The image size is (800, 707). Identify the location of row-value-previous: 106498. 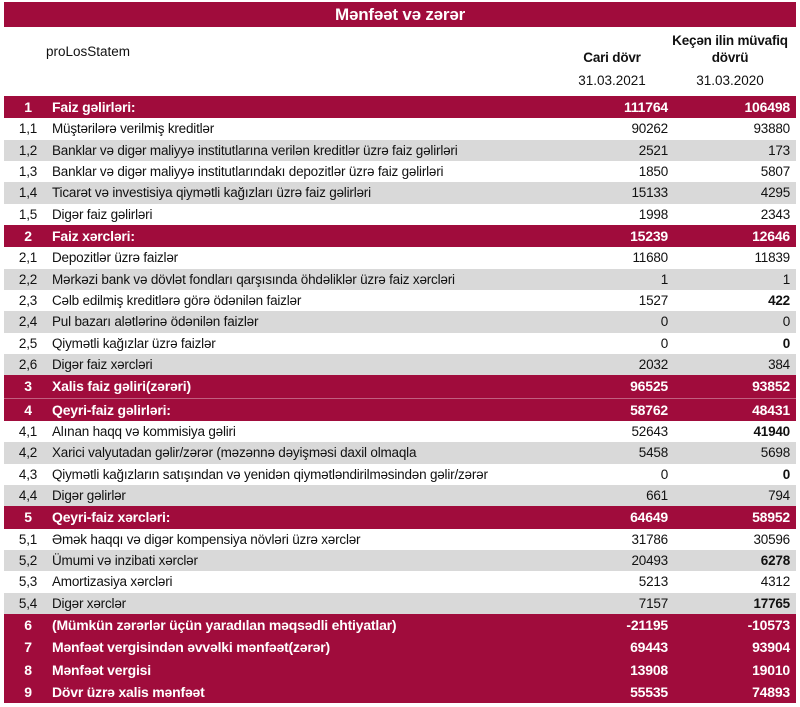
(767, 107).